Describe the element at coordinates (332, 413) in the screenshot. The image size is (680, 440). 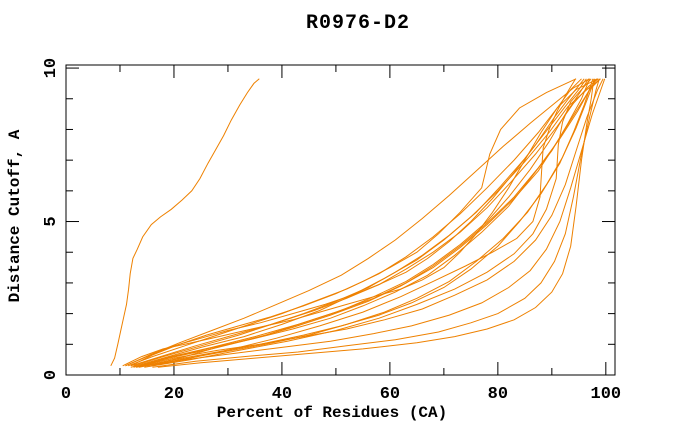
I see `x-axis-label: Percent of Residues (CA)` at that location.